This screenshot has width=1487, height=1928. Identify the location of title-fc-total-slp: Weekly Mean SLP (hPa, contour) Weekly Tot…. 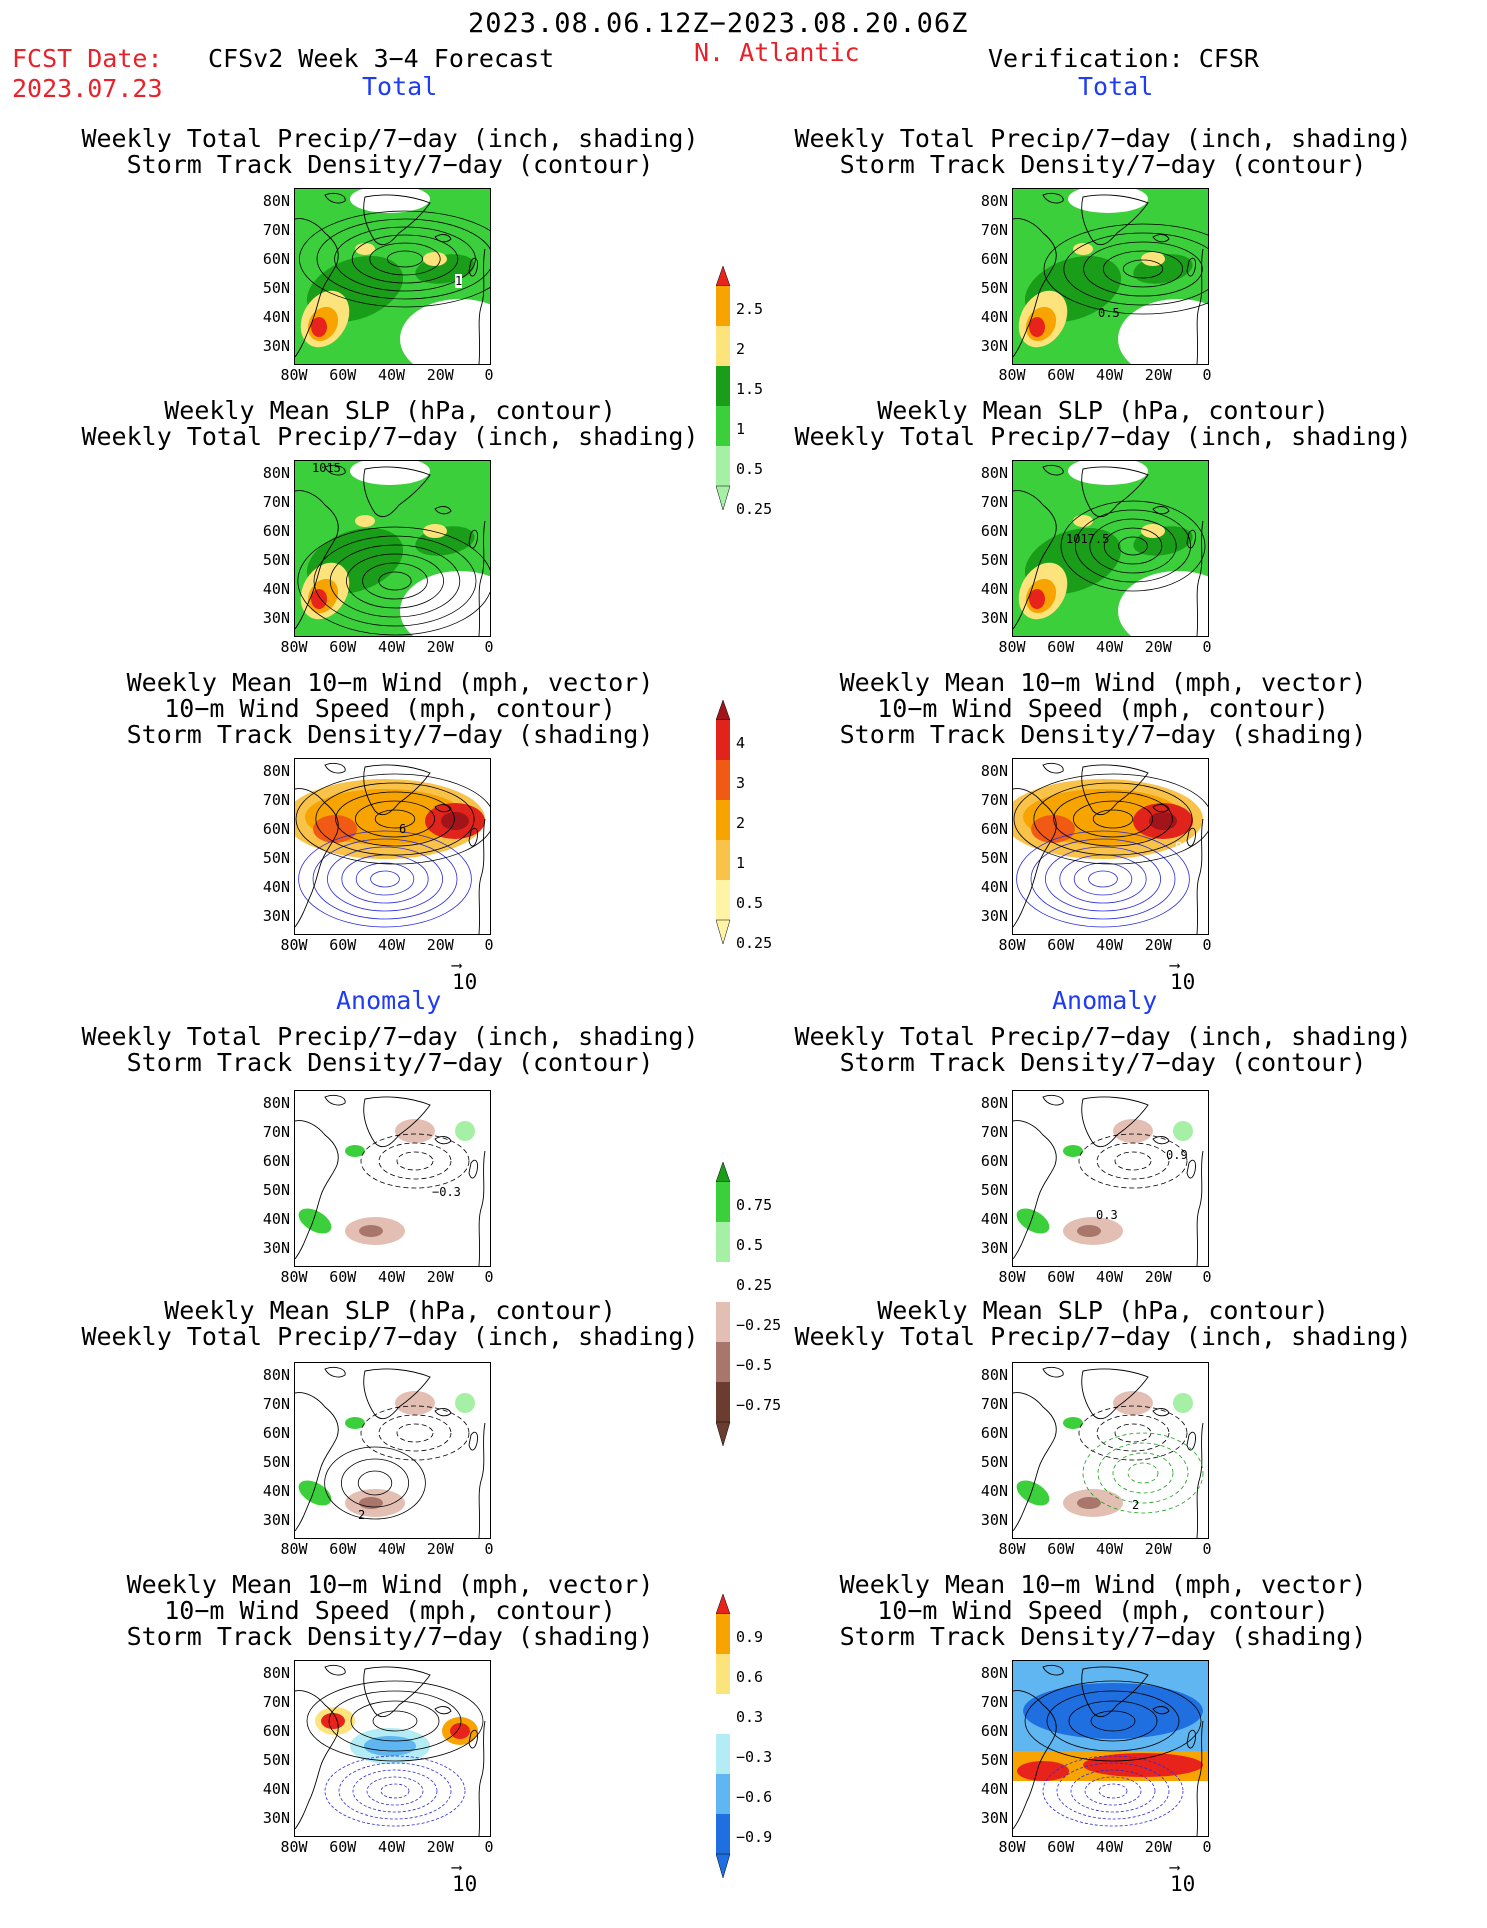
(390, 423).